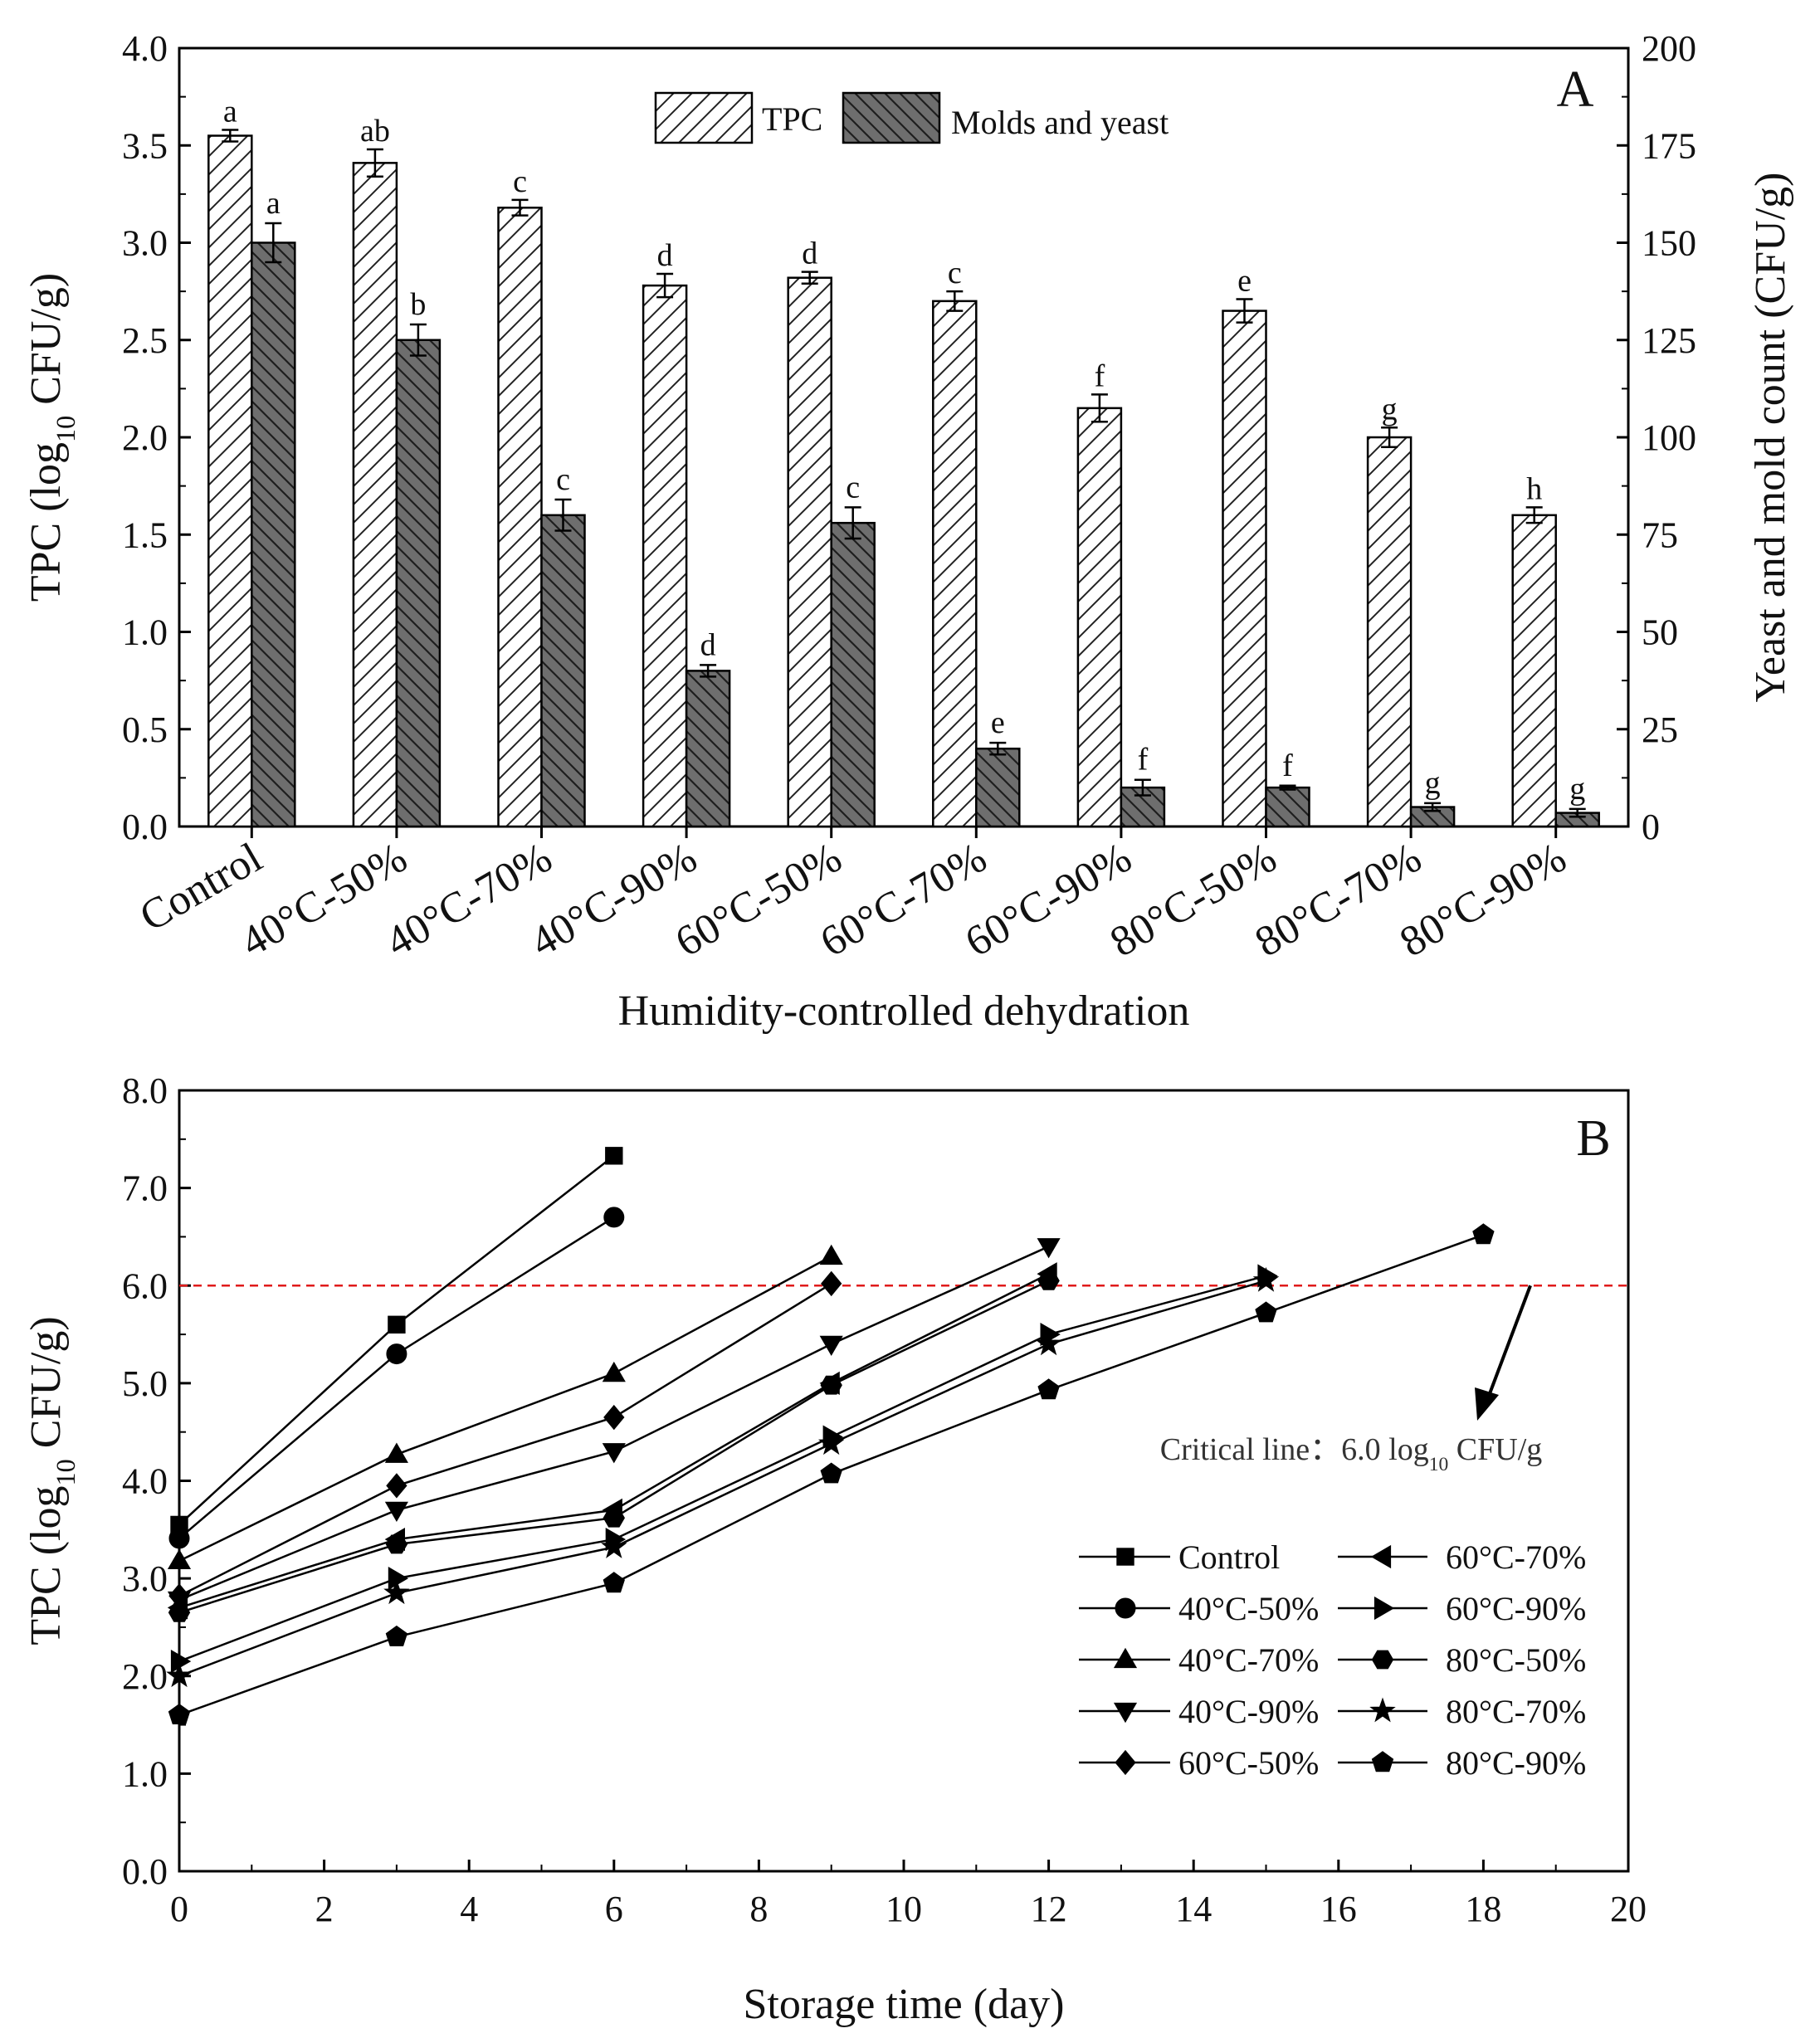 The image size is (1820, 2043). Describe the element at coordinates (1660, 632) in the screenshot. I see `y-tick-label-right: 50` at that location.